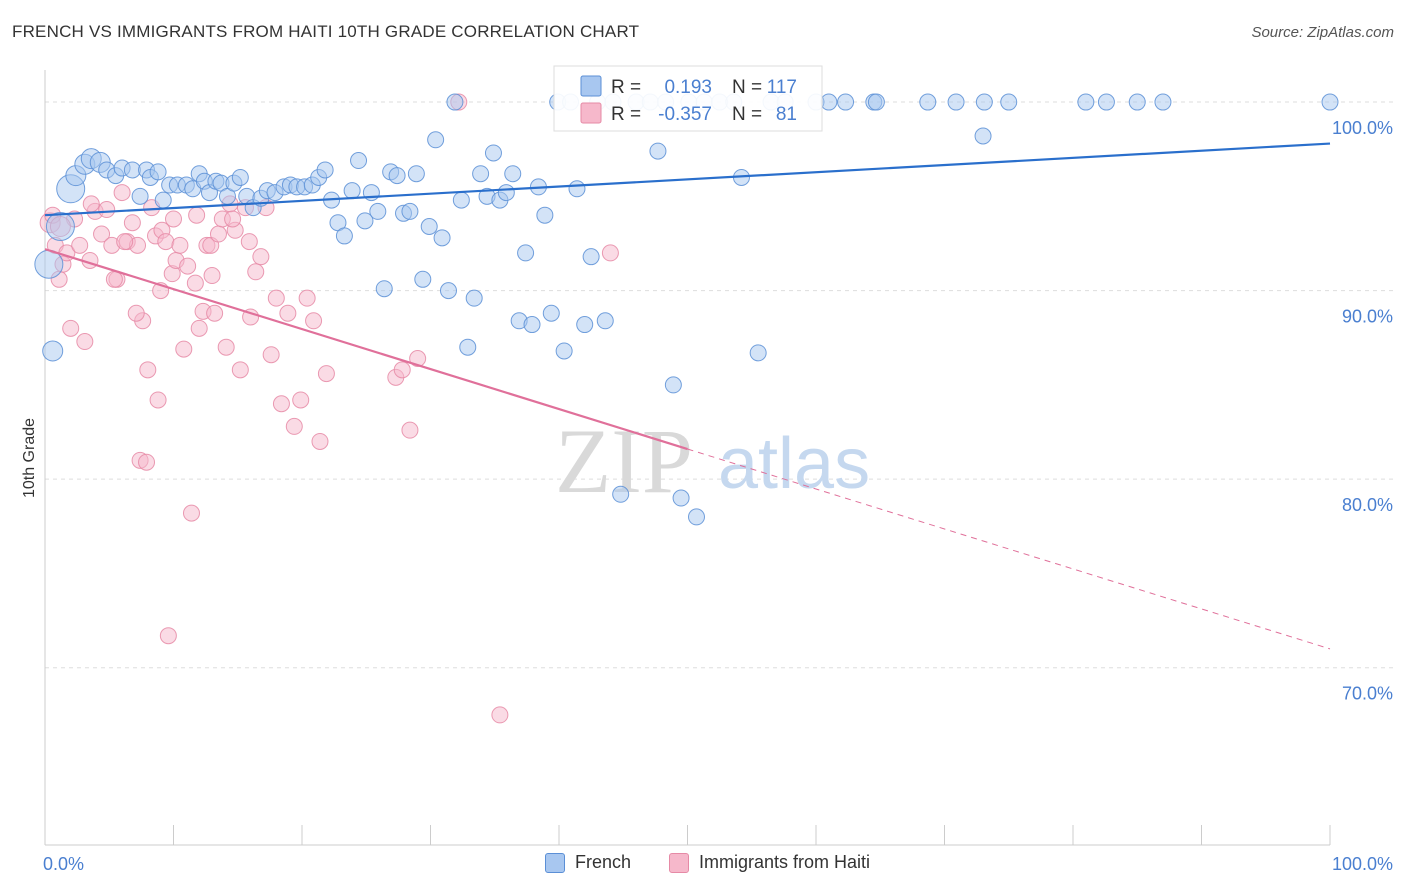 Image resolution: width=1406 pixels, height=892 pixels. I want to click on stats-french-r-label: R =, so click(626, 87).